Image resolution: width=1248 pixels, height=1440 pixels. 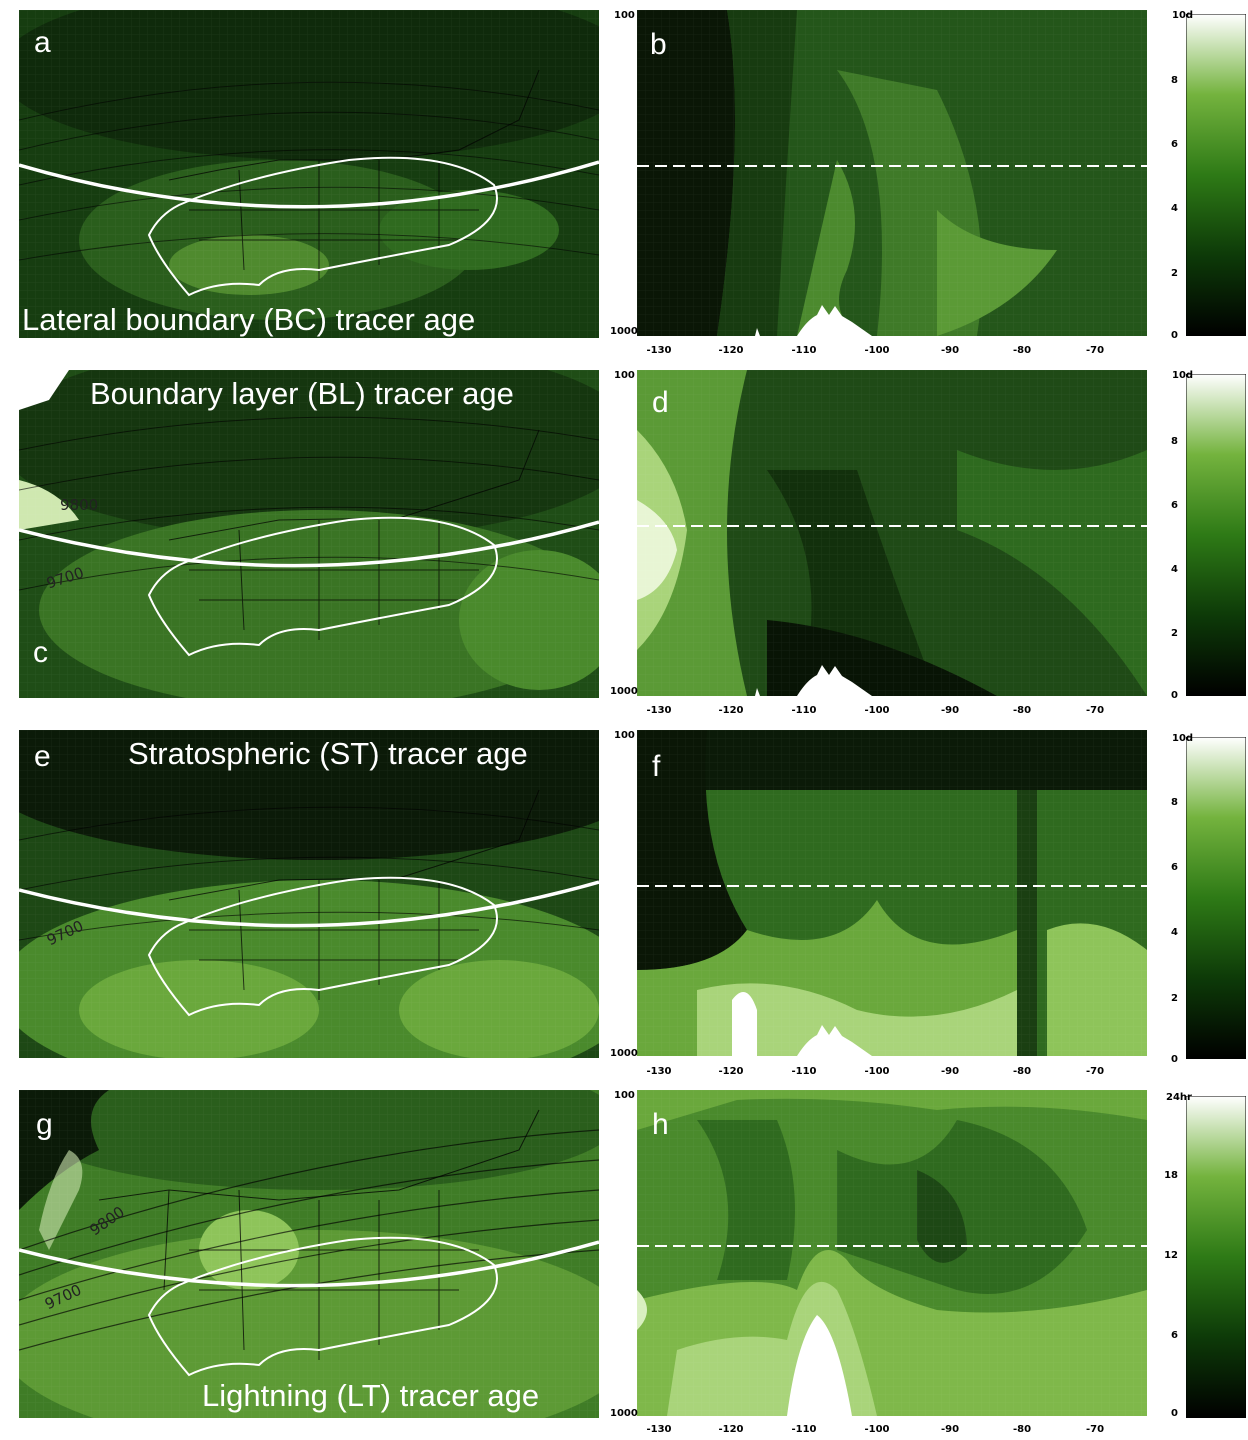 I want to click on colorbar-d, so click(x=1216, y=535).